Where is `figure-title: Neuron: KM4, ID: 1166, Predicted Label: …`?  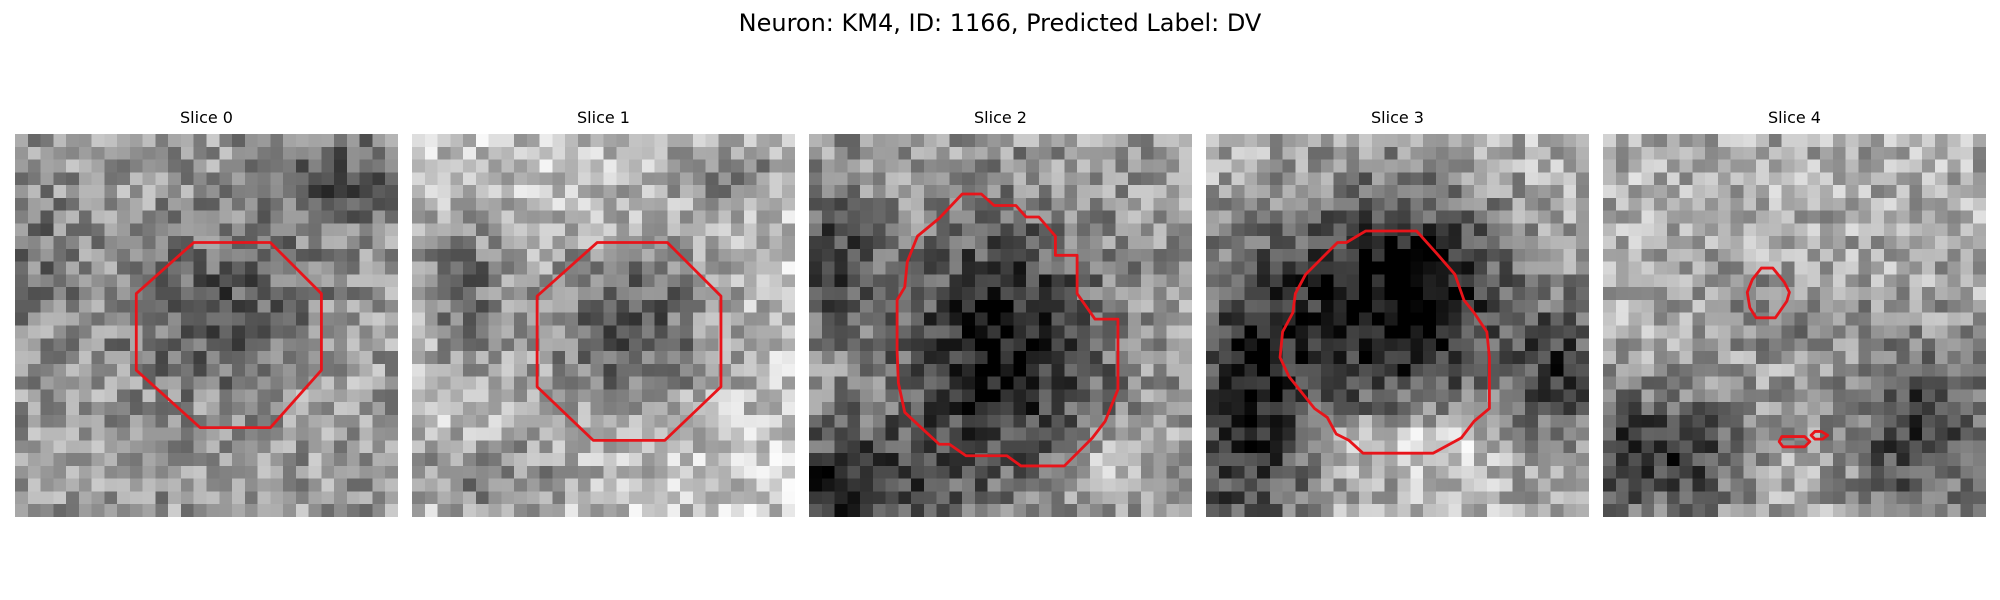
figure-title: Neuron: KM4, ID: 1166, Predicted Label: … is located at coordinates (1000, 23).